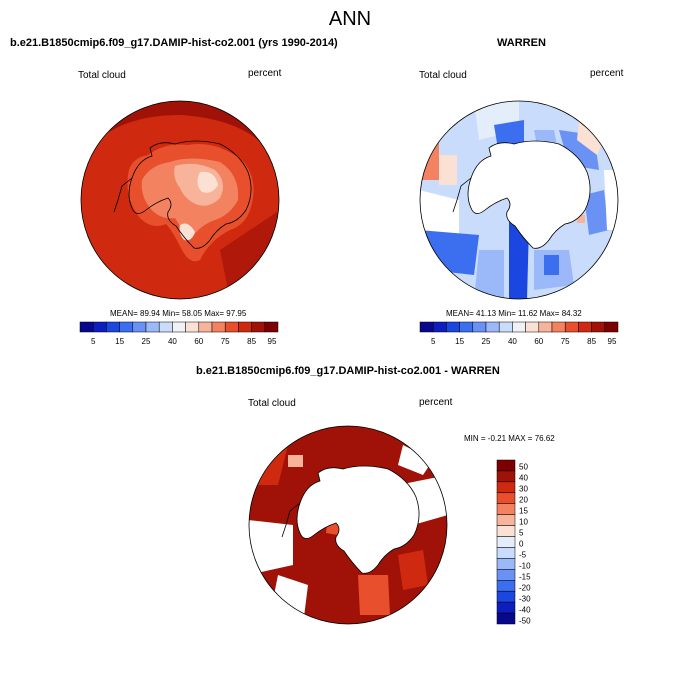 This screenshot has height=700, width=700. What do you see at coordinates (523, 489) in the screenshot?
I see `cb3-tick-3: 30` at bounding box center [523, 489].